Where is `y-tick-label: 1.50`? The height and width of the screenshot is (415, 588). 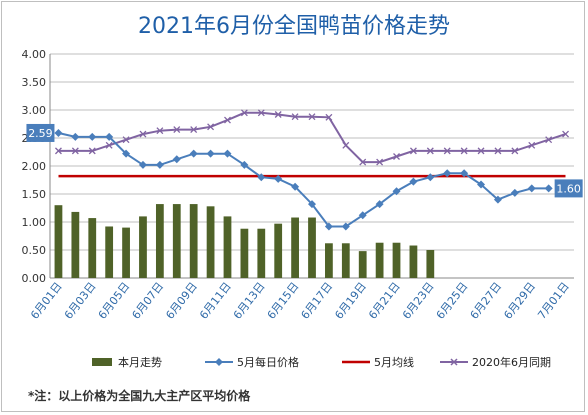 y-tick-label: 1.50 is located at coordinates (34, 194).